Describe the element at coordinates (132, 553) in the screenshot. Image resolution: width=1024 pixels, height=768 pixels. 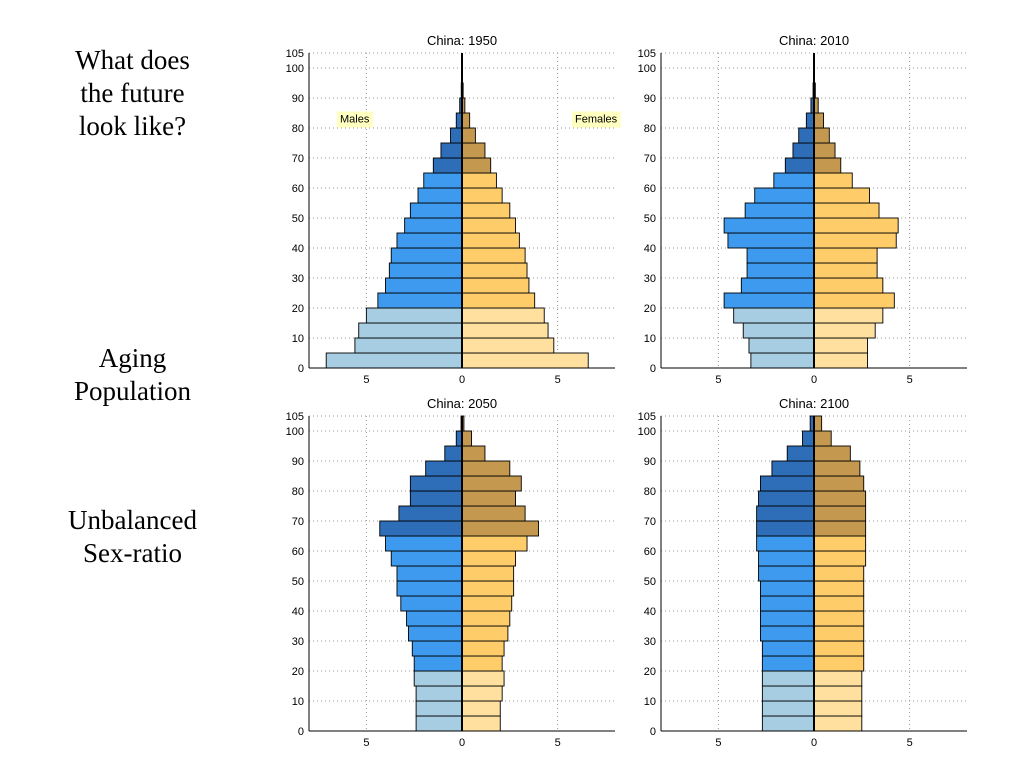
I see `side-text-line: Sex-ratio` at that location.